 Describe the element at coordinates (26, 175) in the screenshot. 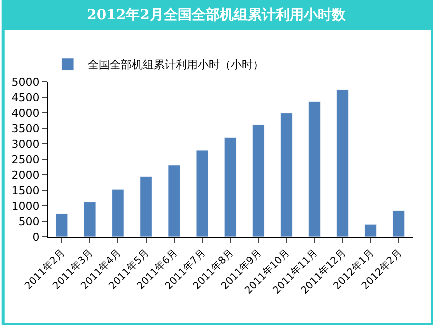

I see `y-tick-label: 2000` at that location.